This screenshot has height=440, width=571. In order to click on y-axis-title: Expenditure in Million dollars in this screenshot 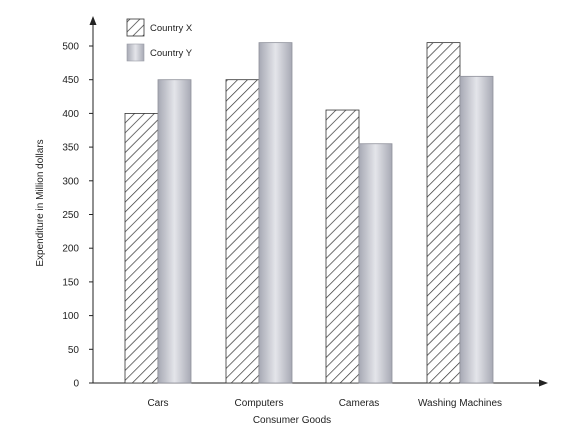, I will do `click(40, 202)`.